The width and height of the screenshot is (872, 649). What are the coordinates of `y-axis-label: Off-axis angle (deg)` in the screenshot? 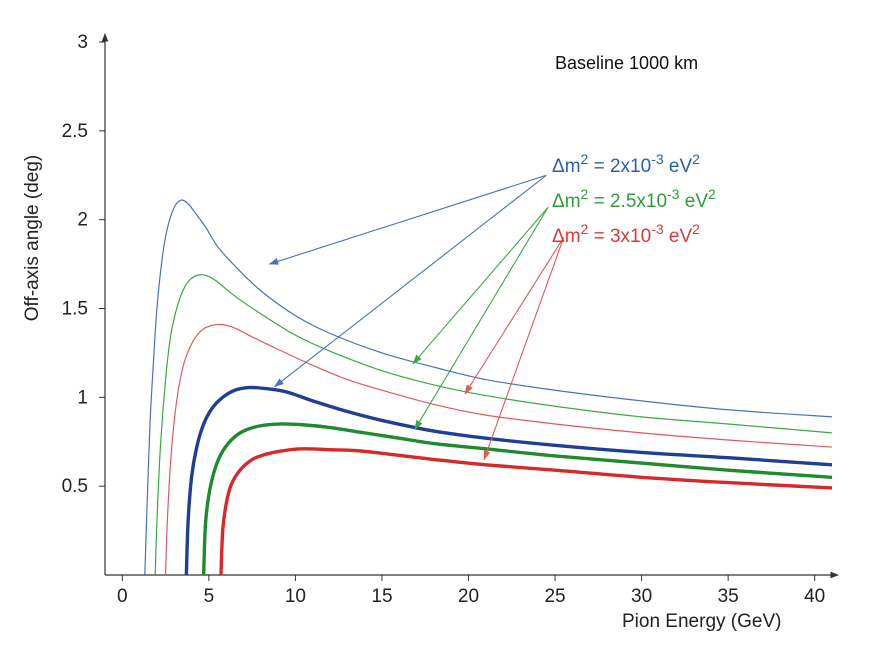 It's located at (32, 238).